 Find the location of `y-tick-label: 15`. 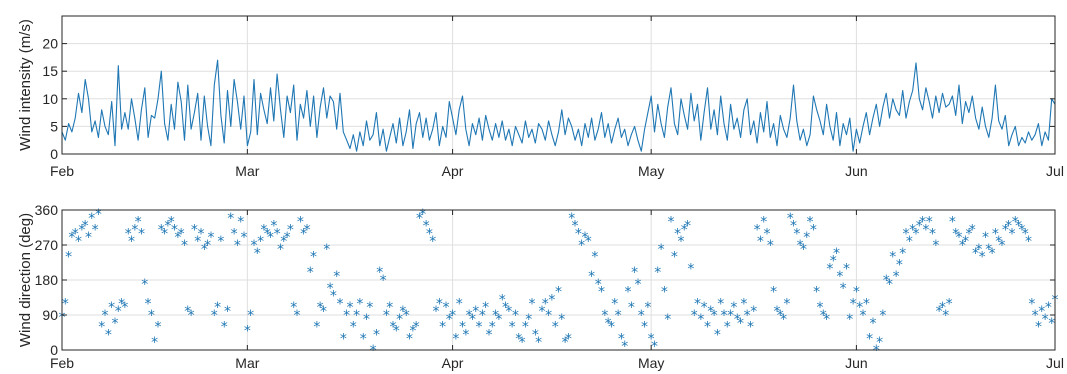

y-tick-label: 15 is located at coordinates (50, 71).